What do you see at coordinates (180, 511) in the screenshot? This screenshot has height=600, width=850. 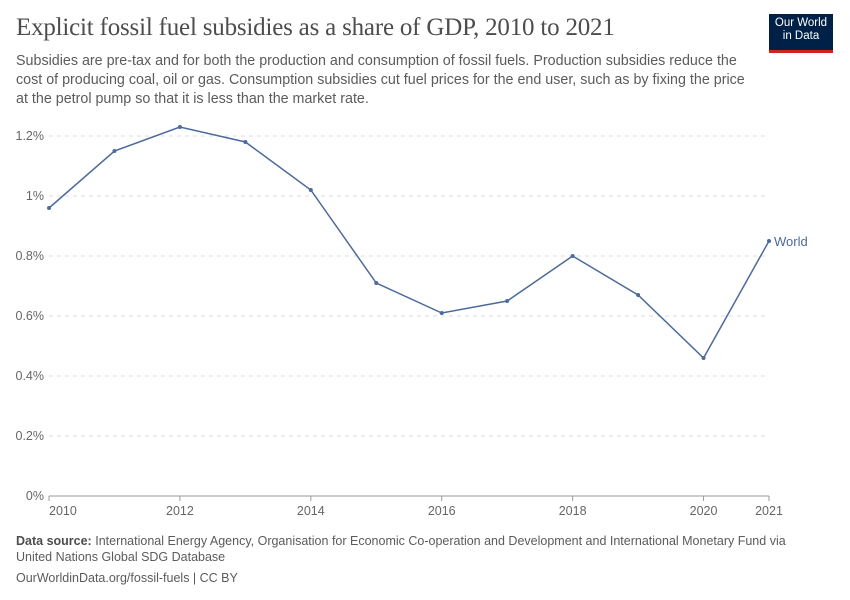 I see `x-tick-label: 2012` at bounding box center [180, 511].